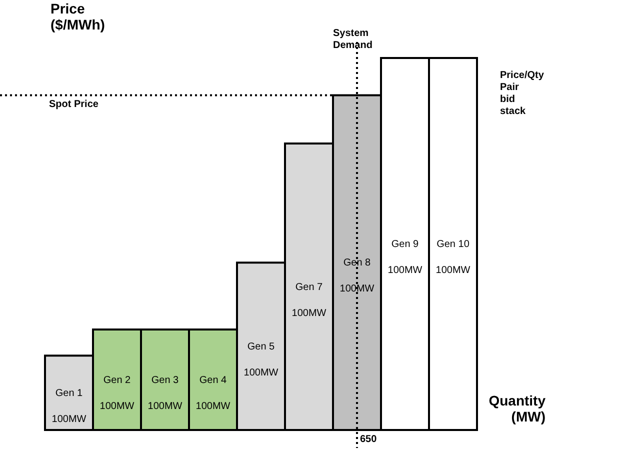 The image size is (636, 463). Describe the element at coordinates (357, 276) in the screenshot. I see `category-label: Gen 8 100MW` at that location.